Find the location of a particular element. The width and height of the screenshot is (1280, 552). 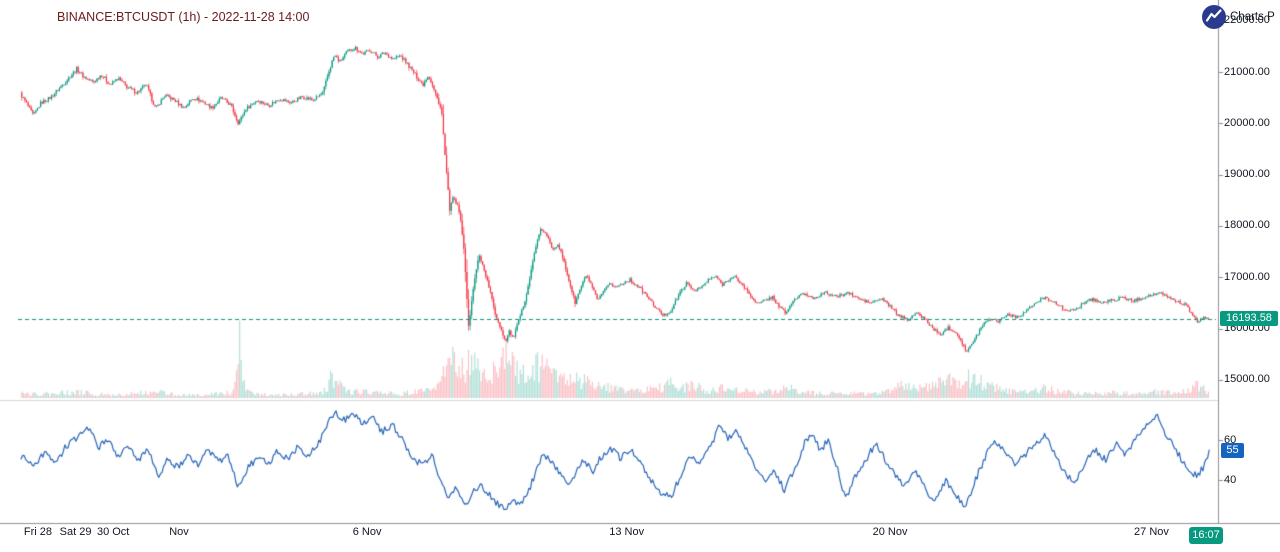

rsi-value-badge: 55 is located at coordinates (1232, 450).